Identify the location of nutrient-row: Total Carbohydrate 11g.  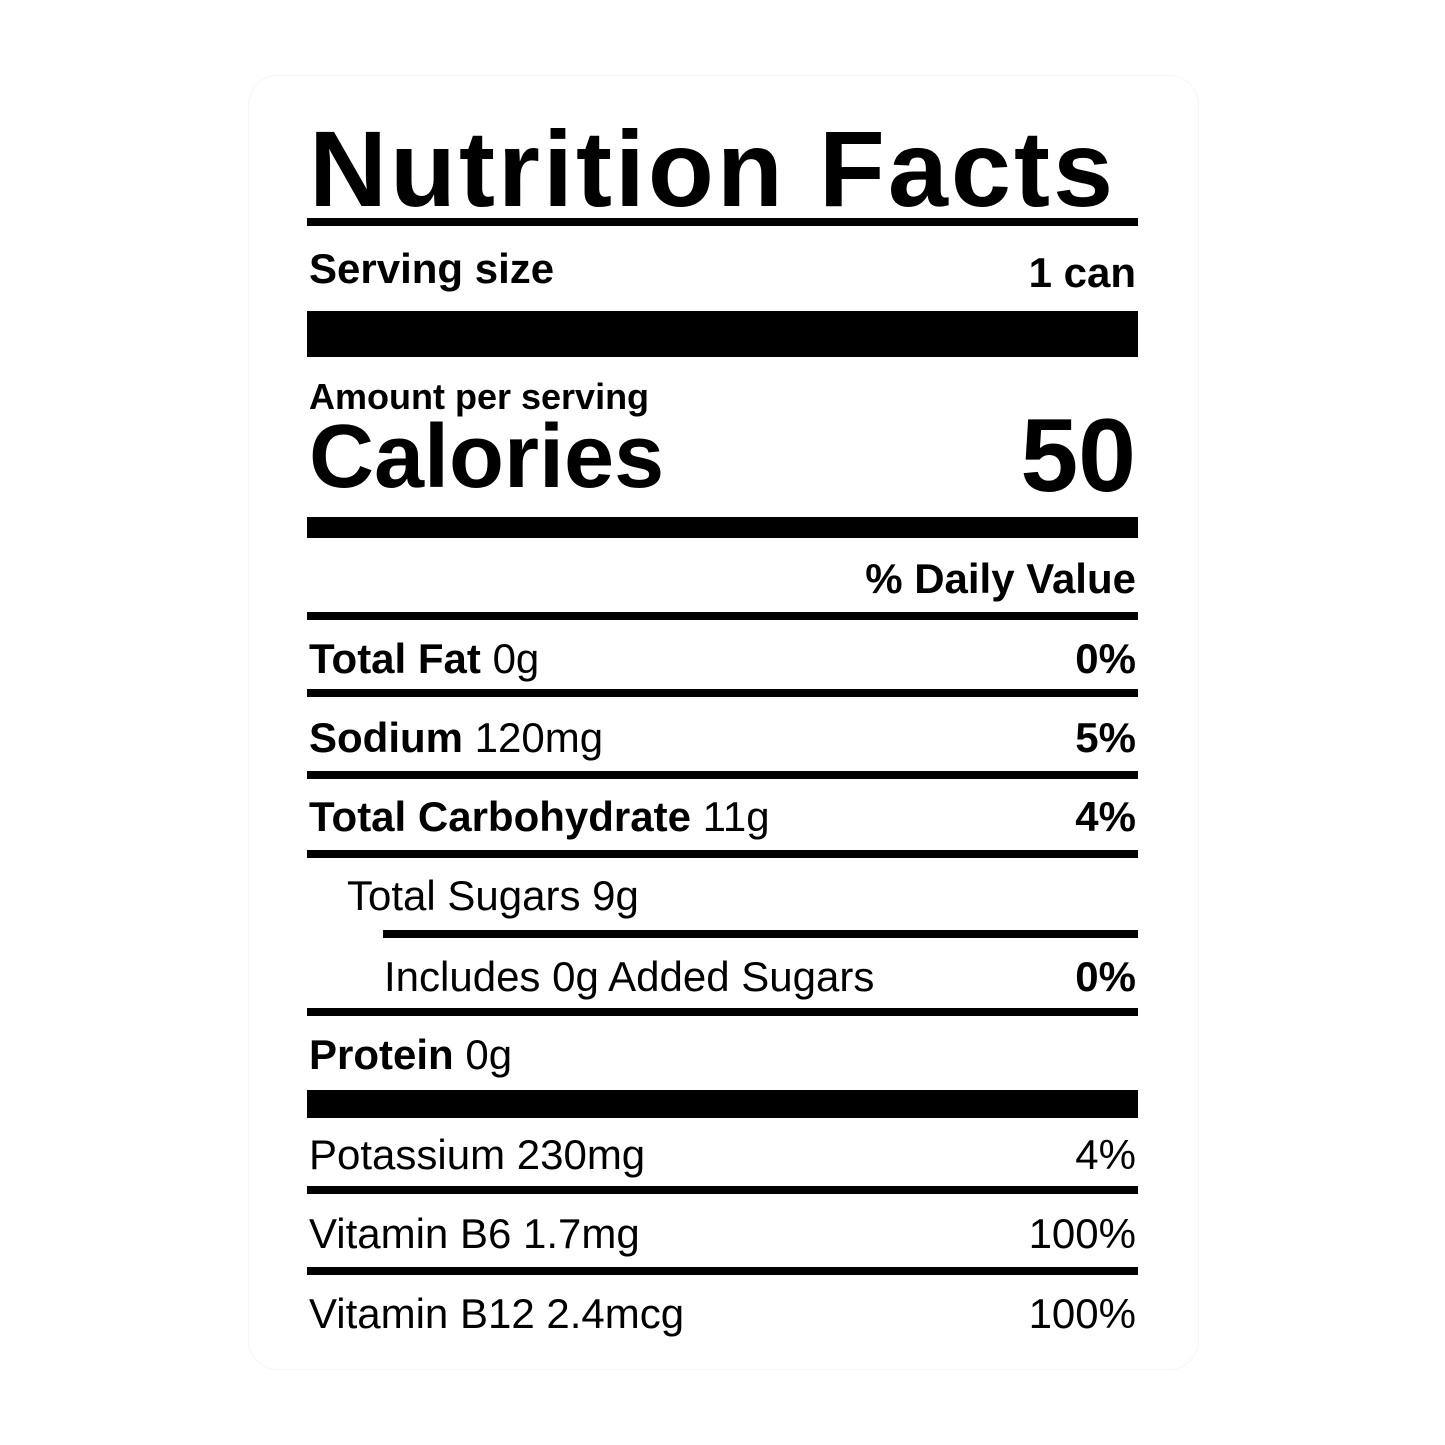
(539, 817).